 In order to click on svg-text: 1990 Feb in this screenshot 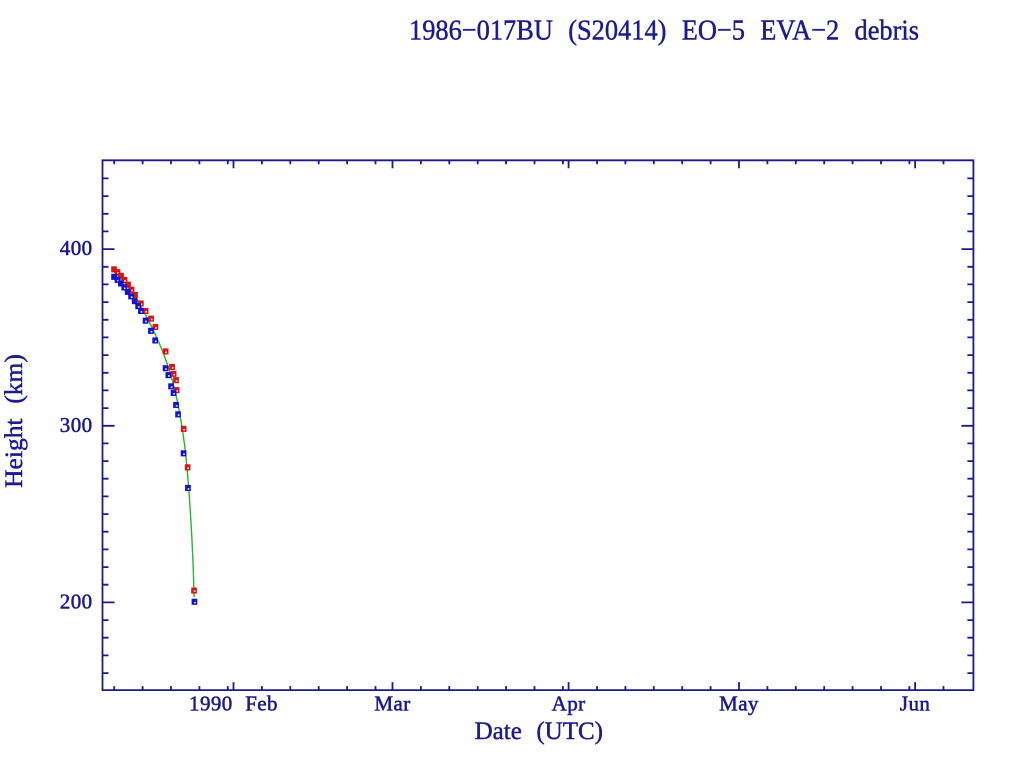, I will do `click(233, 704)`.